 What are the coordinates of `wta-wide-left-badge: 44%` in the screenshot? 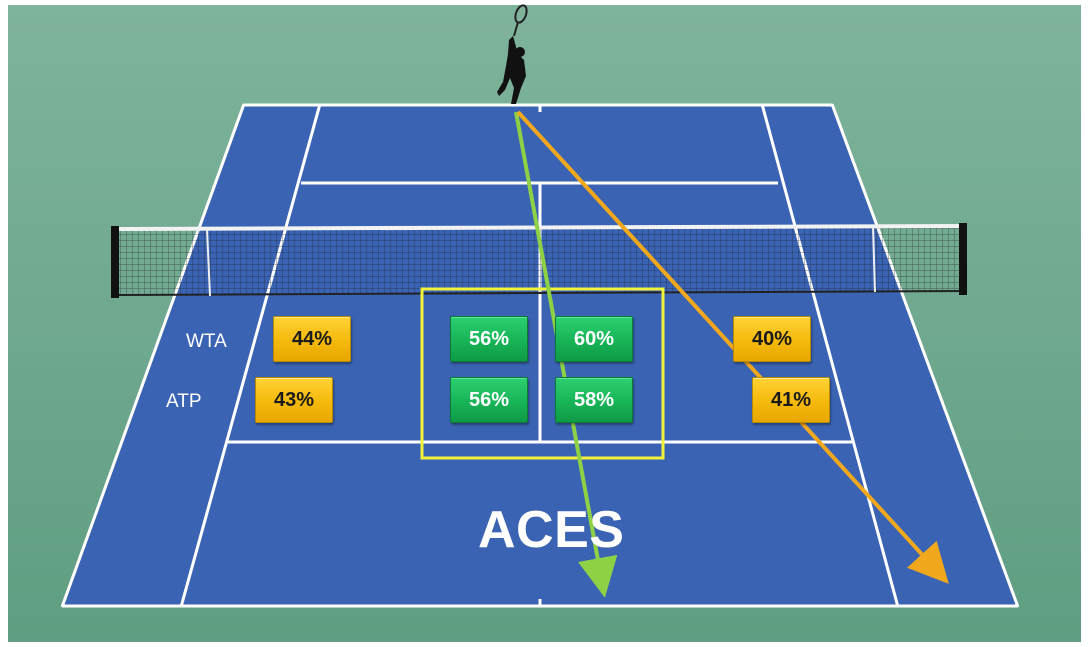 It's located at (312, 339).